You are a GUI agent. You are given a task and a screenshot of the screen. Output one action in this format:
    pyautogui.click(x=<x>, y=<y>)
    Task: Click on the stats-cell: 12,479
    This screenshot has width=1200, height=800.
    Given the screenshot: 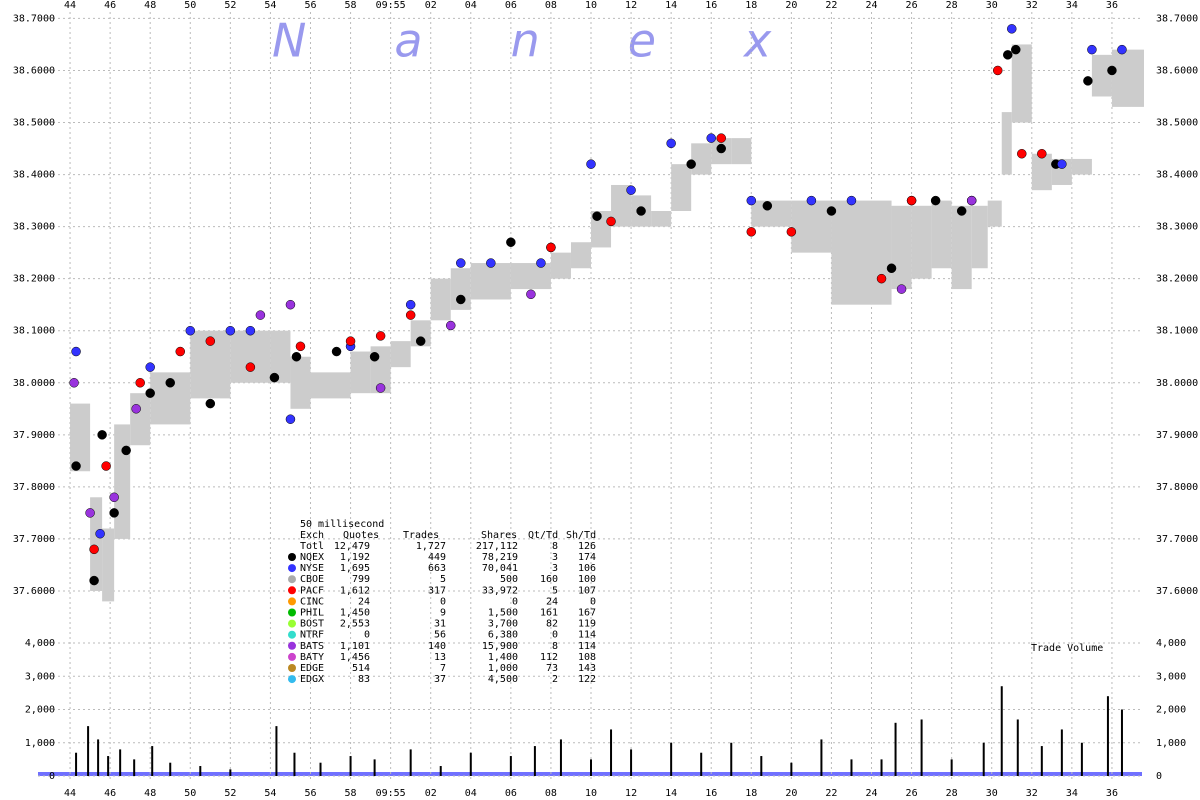 What is the action you would take?
    pyautogui.click(x=352, y=546)
    